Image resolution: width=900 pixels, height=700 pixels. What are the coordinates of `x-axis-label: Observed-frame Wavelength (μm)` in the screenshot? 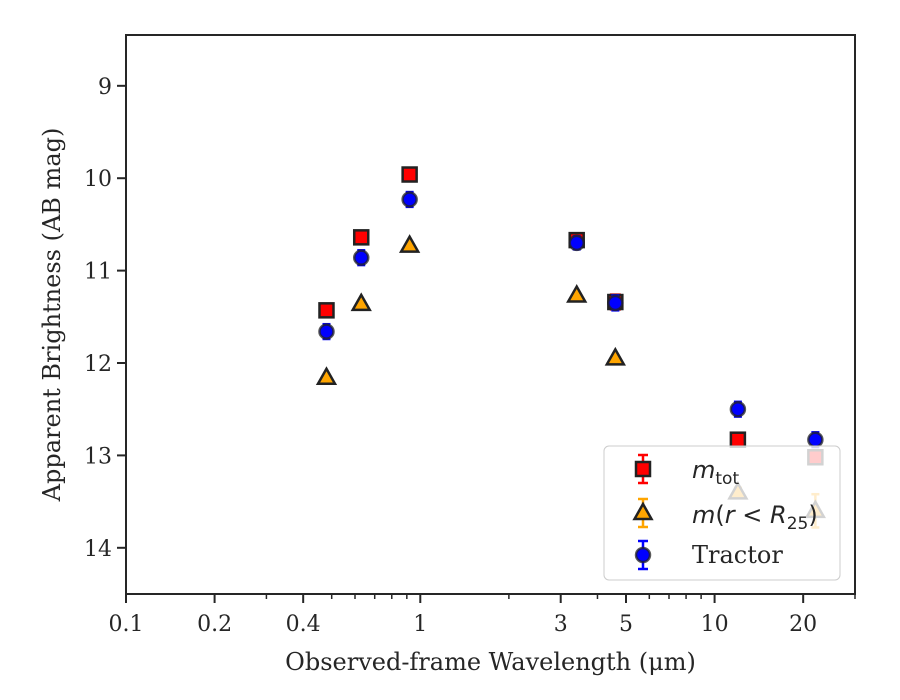 It's located at (490, 662).